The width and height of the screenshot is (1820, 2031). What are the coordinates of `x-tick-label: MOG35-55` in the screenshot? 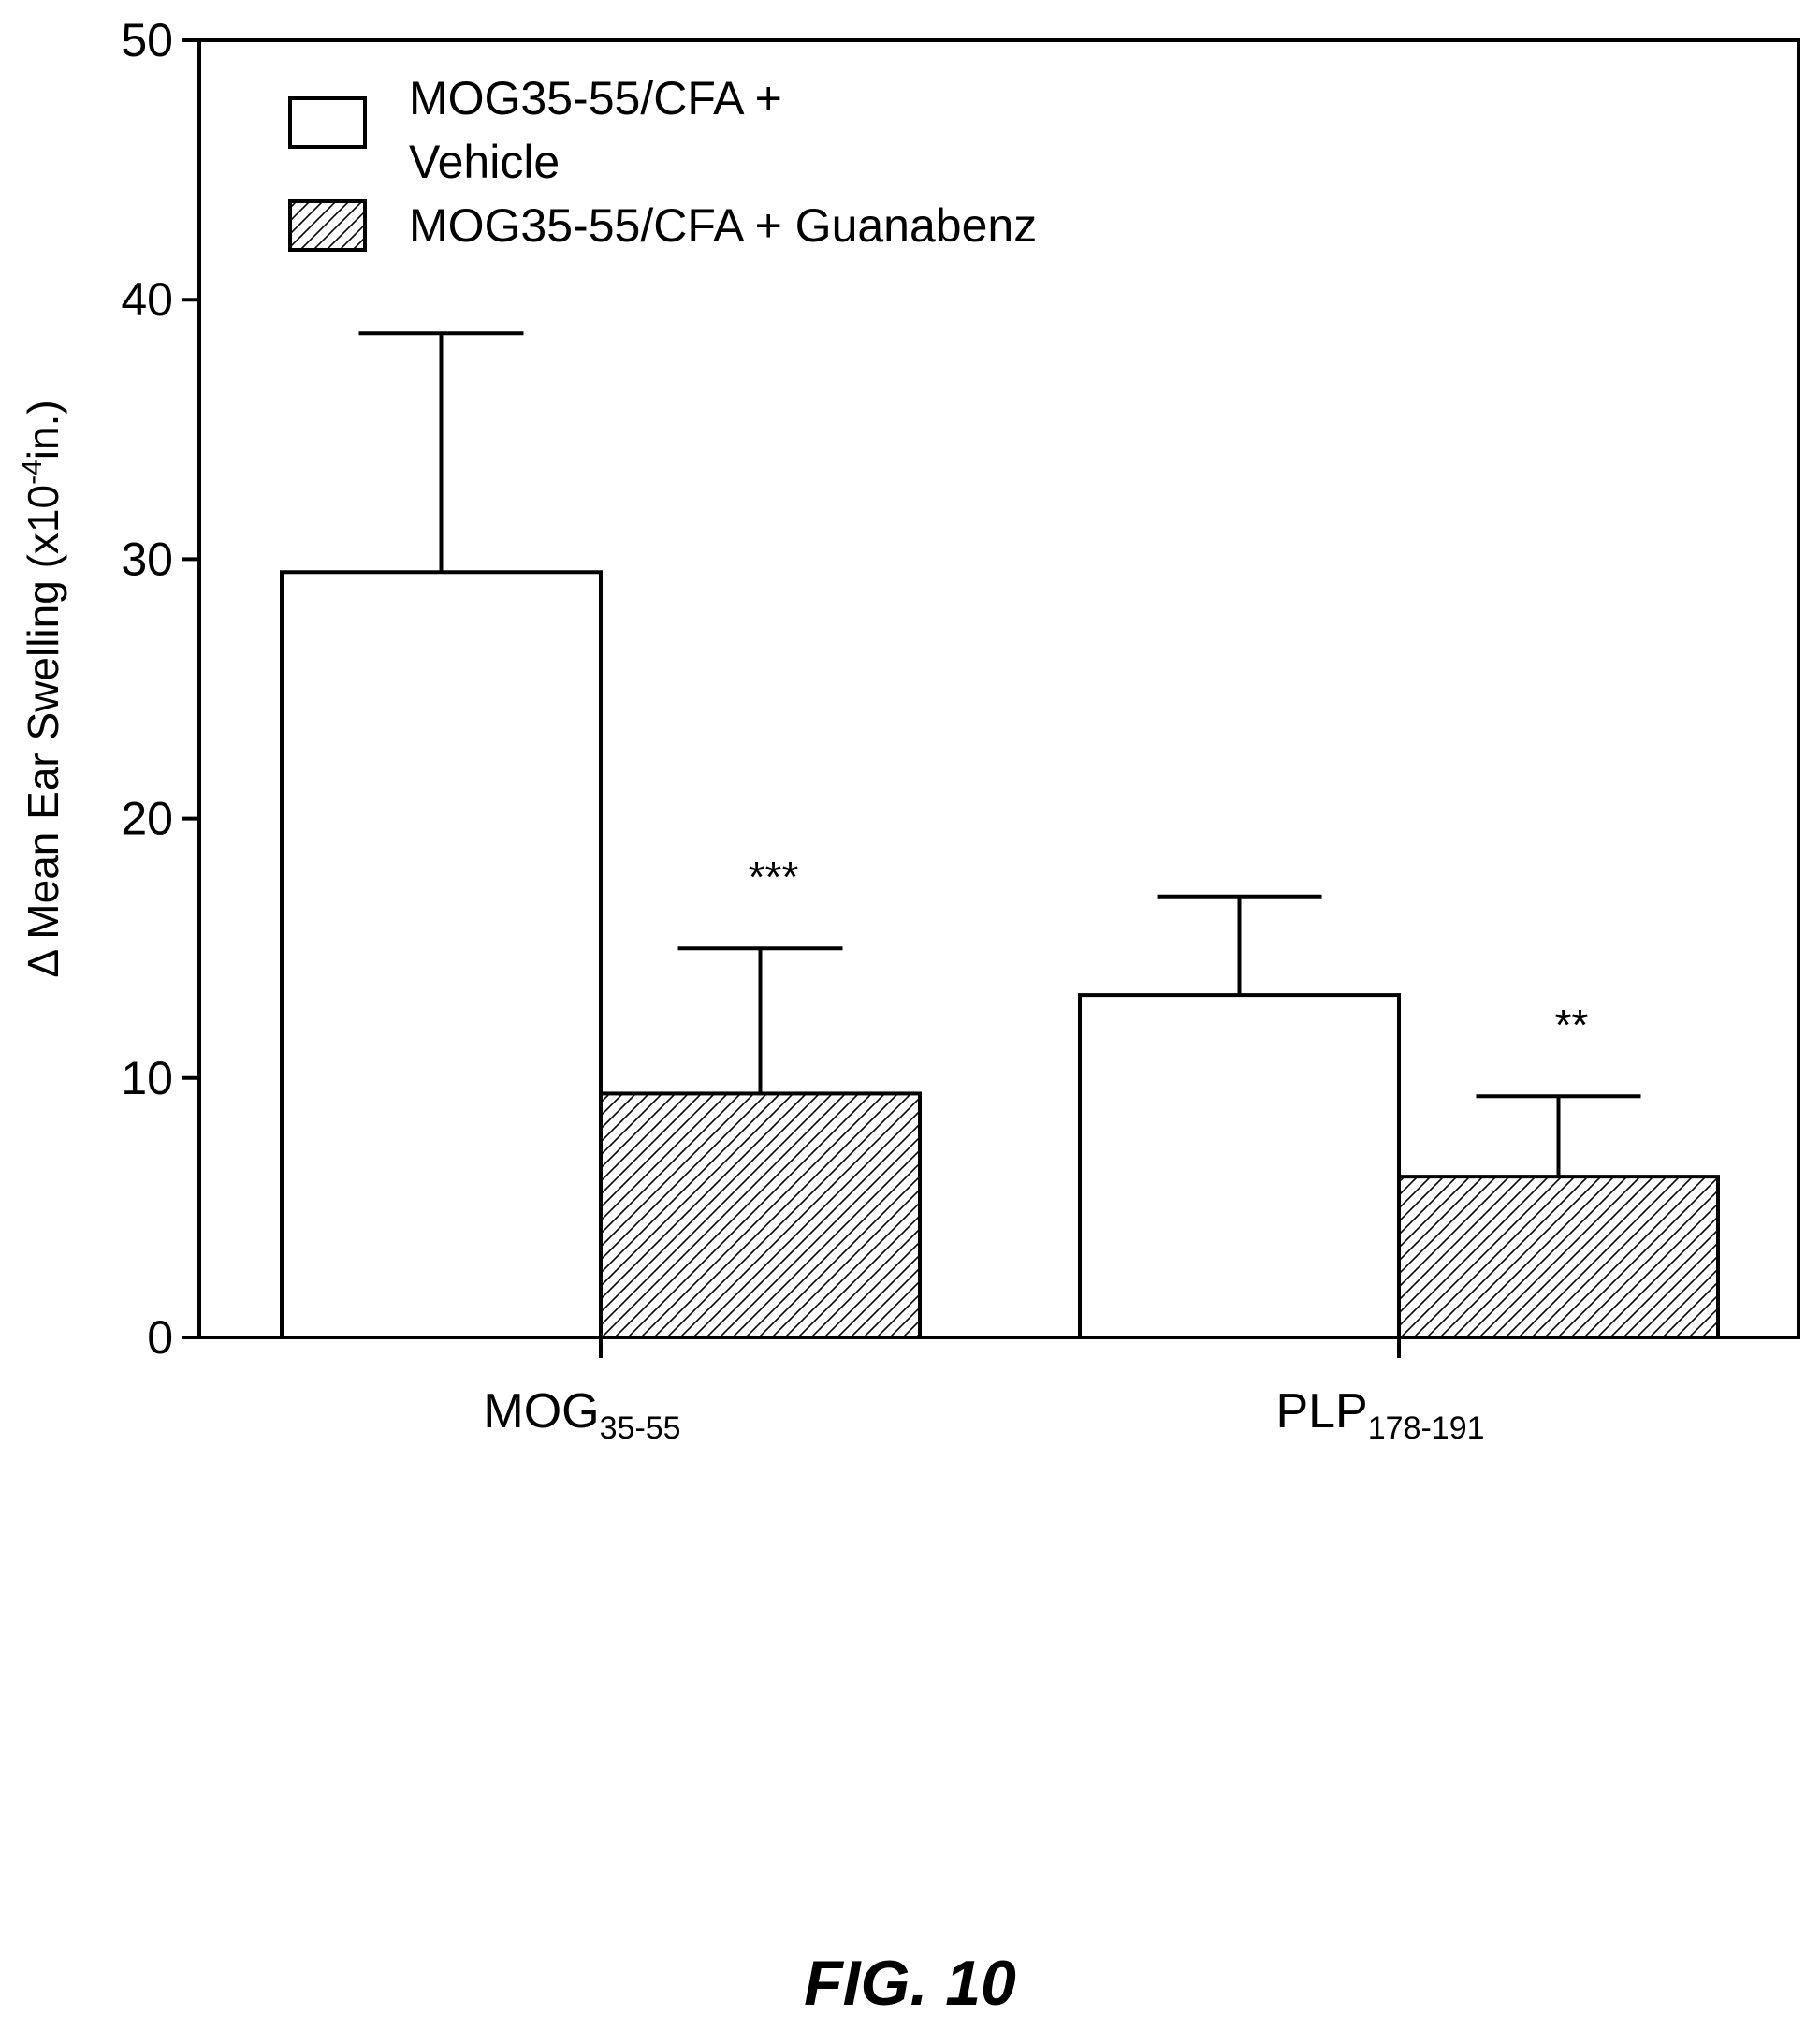 It's located at (581, 1415).